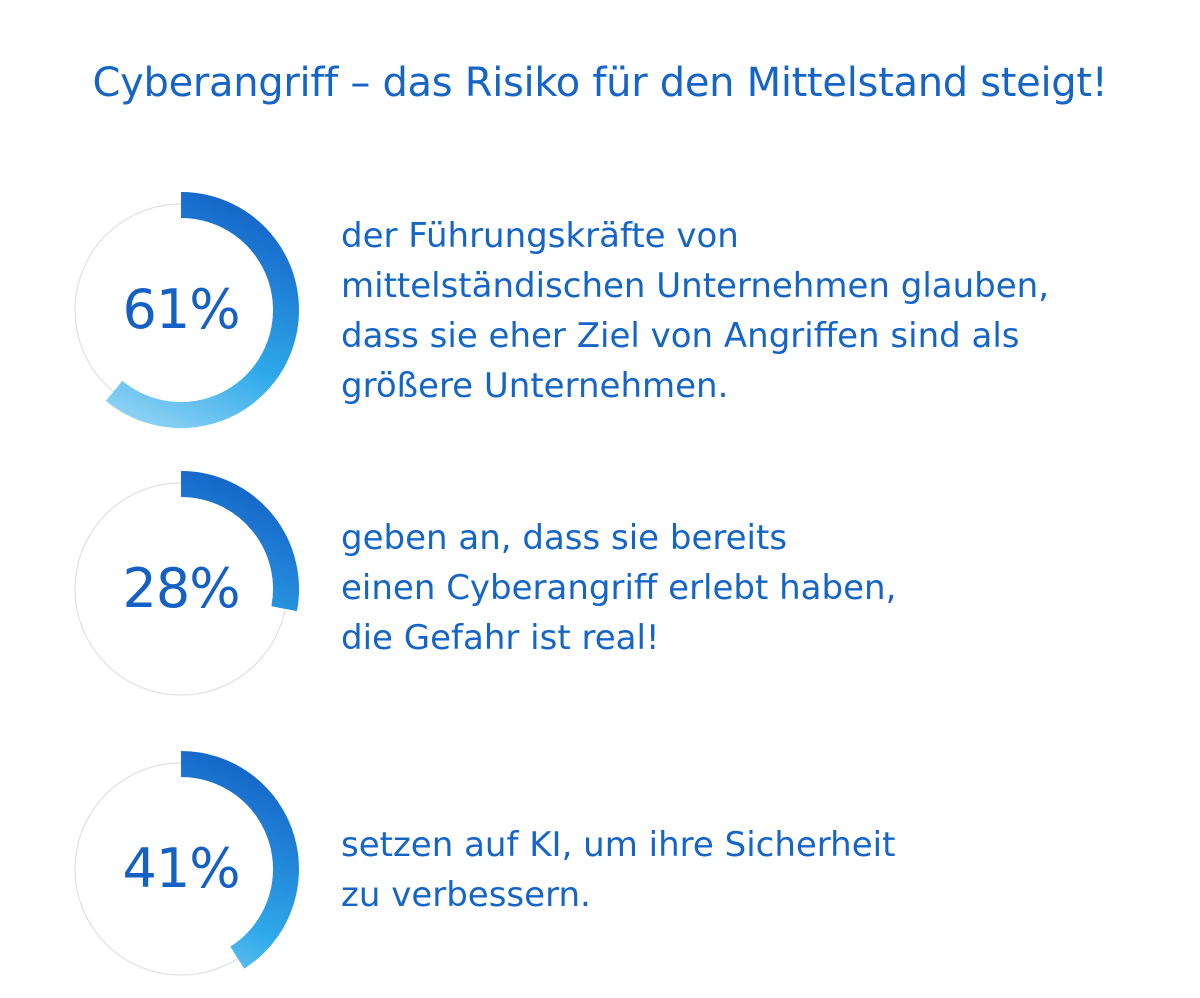 The height and width of the screenshot is (998, 1200). What do you see at coordinates (695, 286) in the screenshot?
I see `description-line: mittelständischen Unternehmen glauben,` at bounding box center [695, 286].